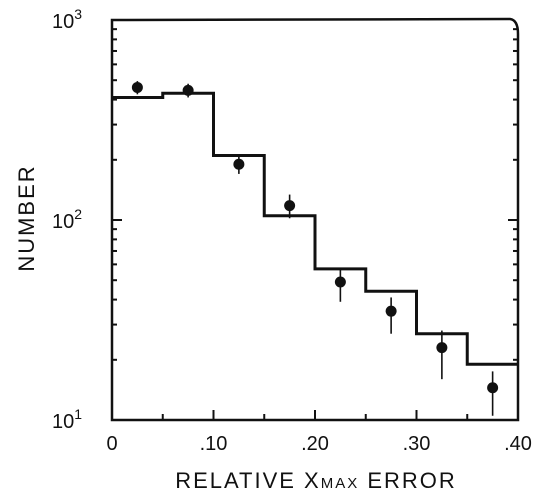 Image resolution: width=534 pixels, height=495 pixels. What do you see at coordinates (67, 19) in the screenshot?
I see `y-tick-label: 10³` at bounding box center [67, 19].